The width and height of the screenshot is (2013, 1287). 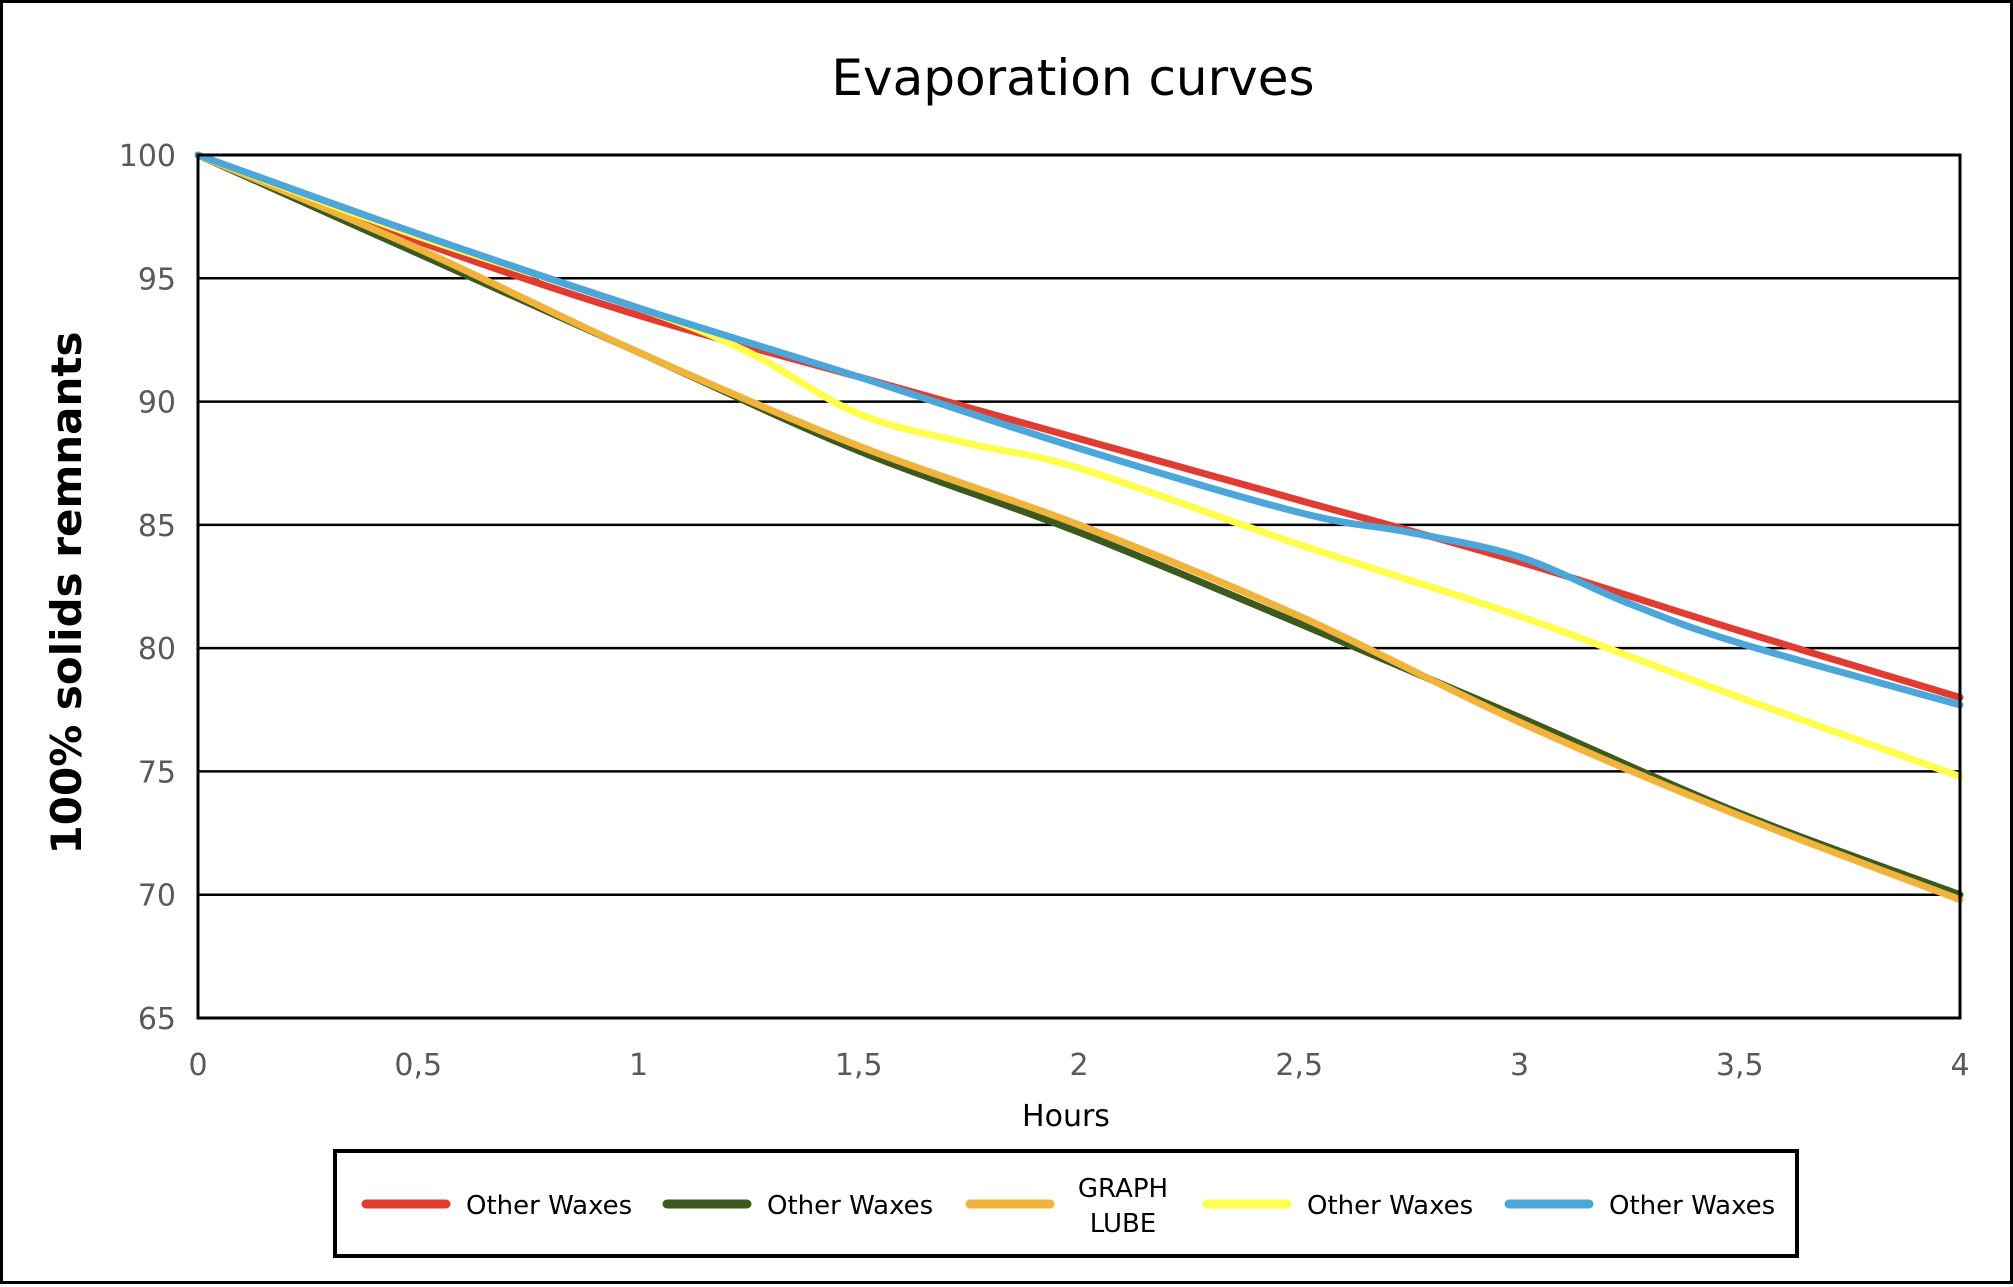 What do you see at coordinates (157, 403) in the screenshot?
I see `y-tick-label-5: 90` at bounding box center [157, 403].